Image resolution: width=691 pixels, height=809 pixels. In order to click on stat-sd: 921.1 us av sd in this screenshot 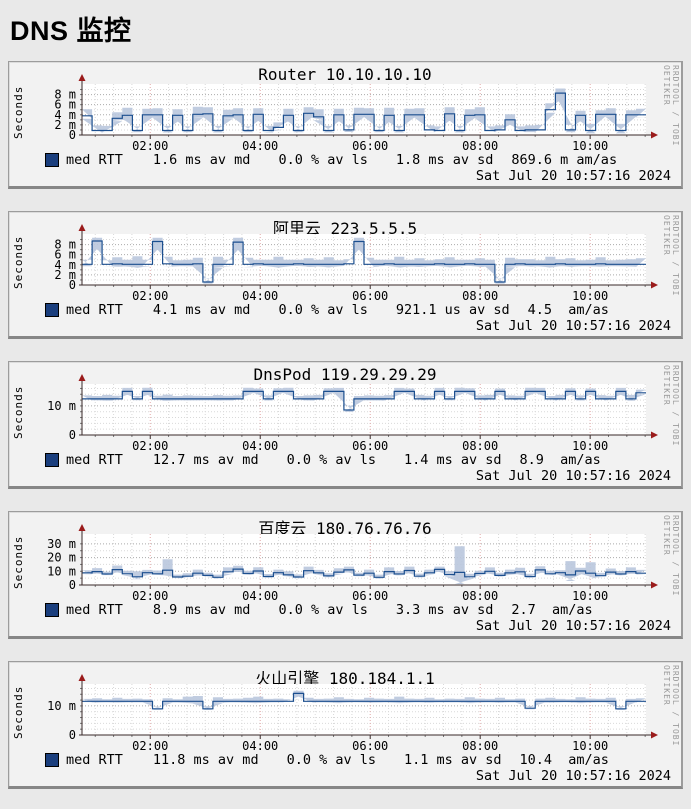, I will do `click(452, 310)`.